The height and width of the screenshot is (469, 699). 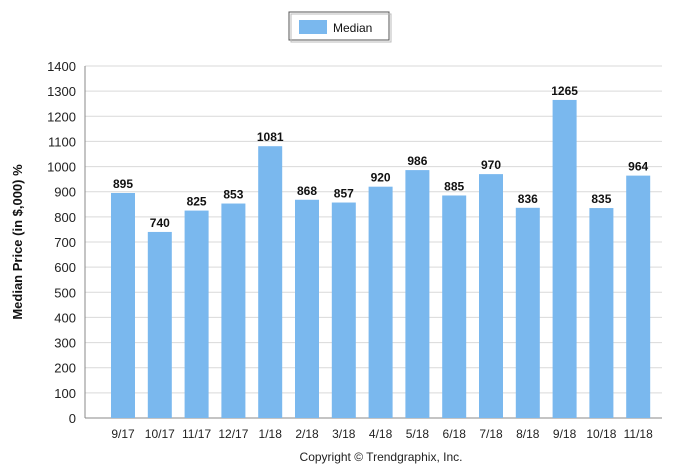 I want to click on x-tick-label: 4/18, so click(x=381, y=434).